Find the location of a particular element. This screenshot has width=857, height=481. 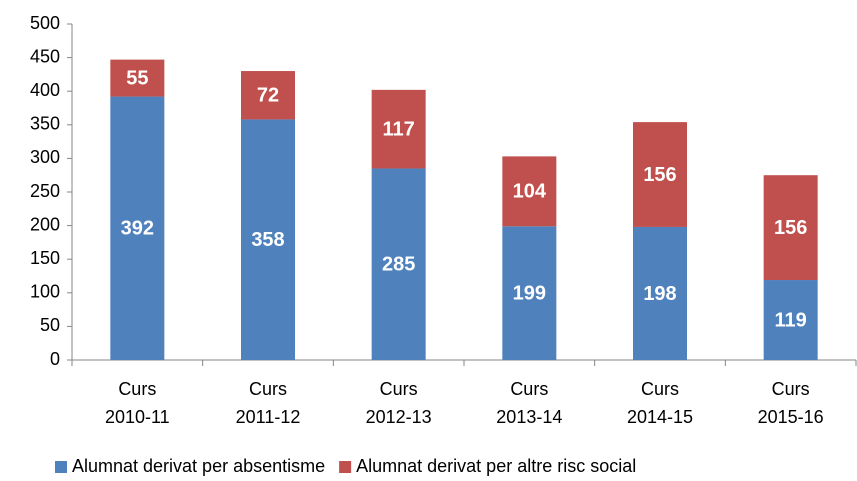

data-label: 199 is located at coordinates (529, 293).